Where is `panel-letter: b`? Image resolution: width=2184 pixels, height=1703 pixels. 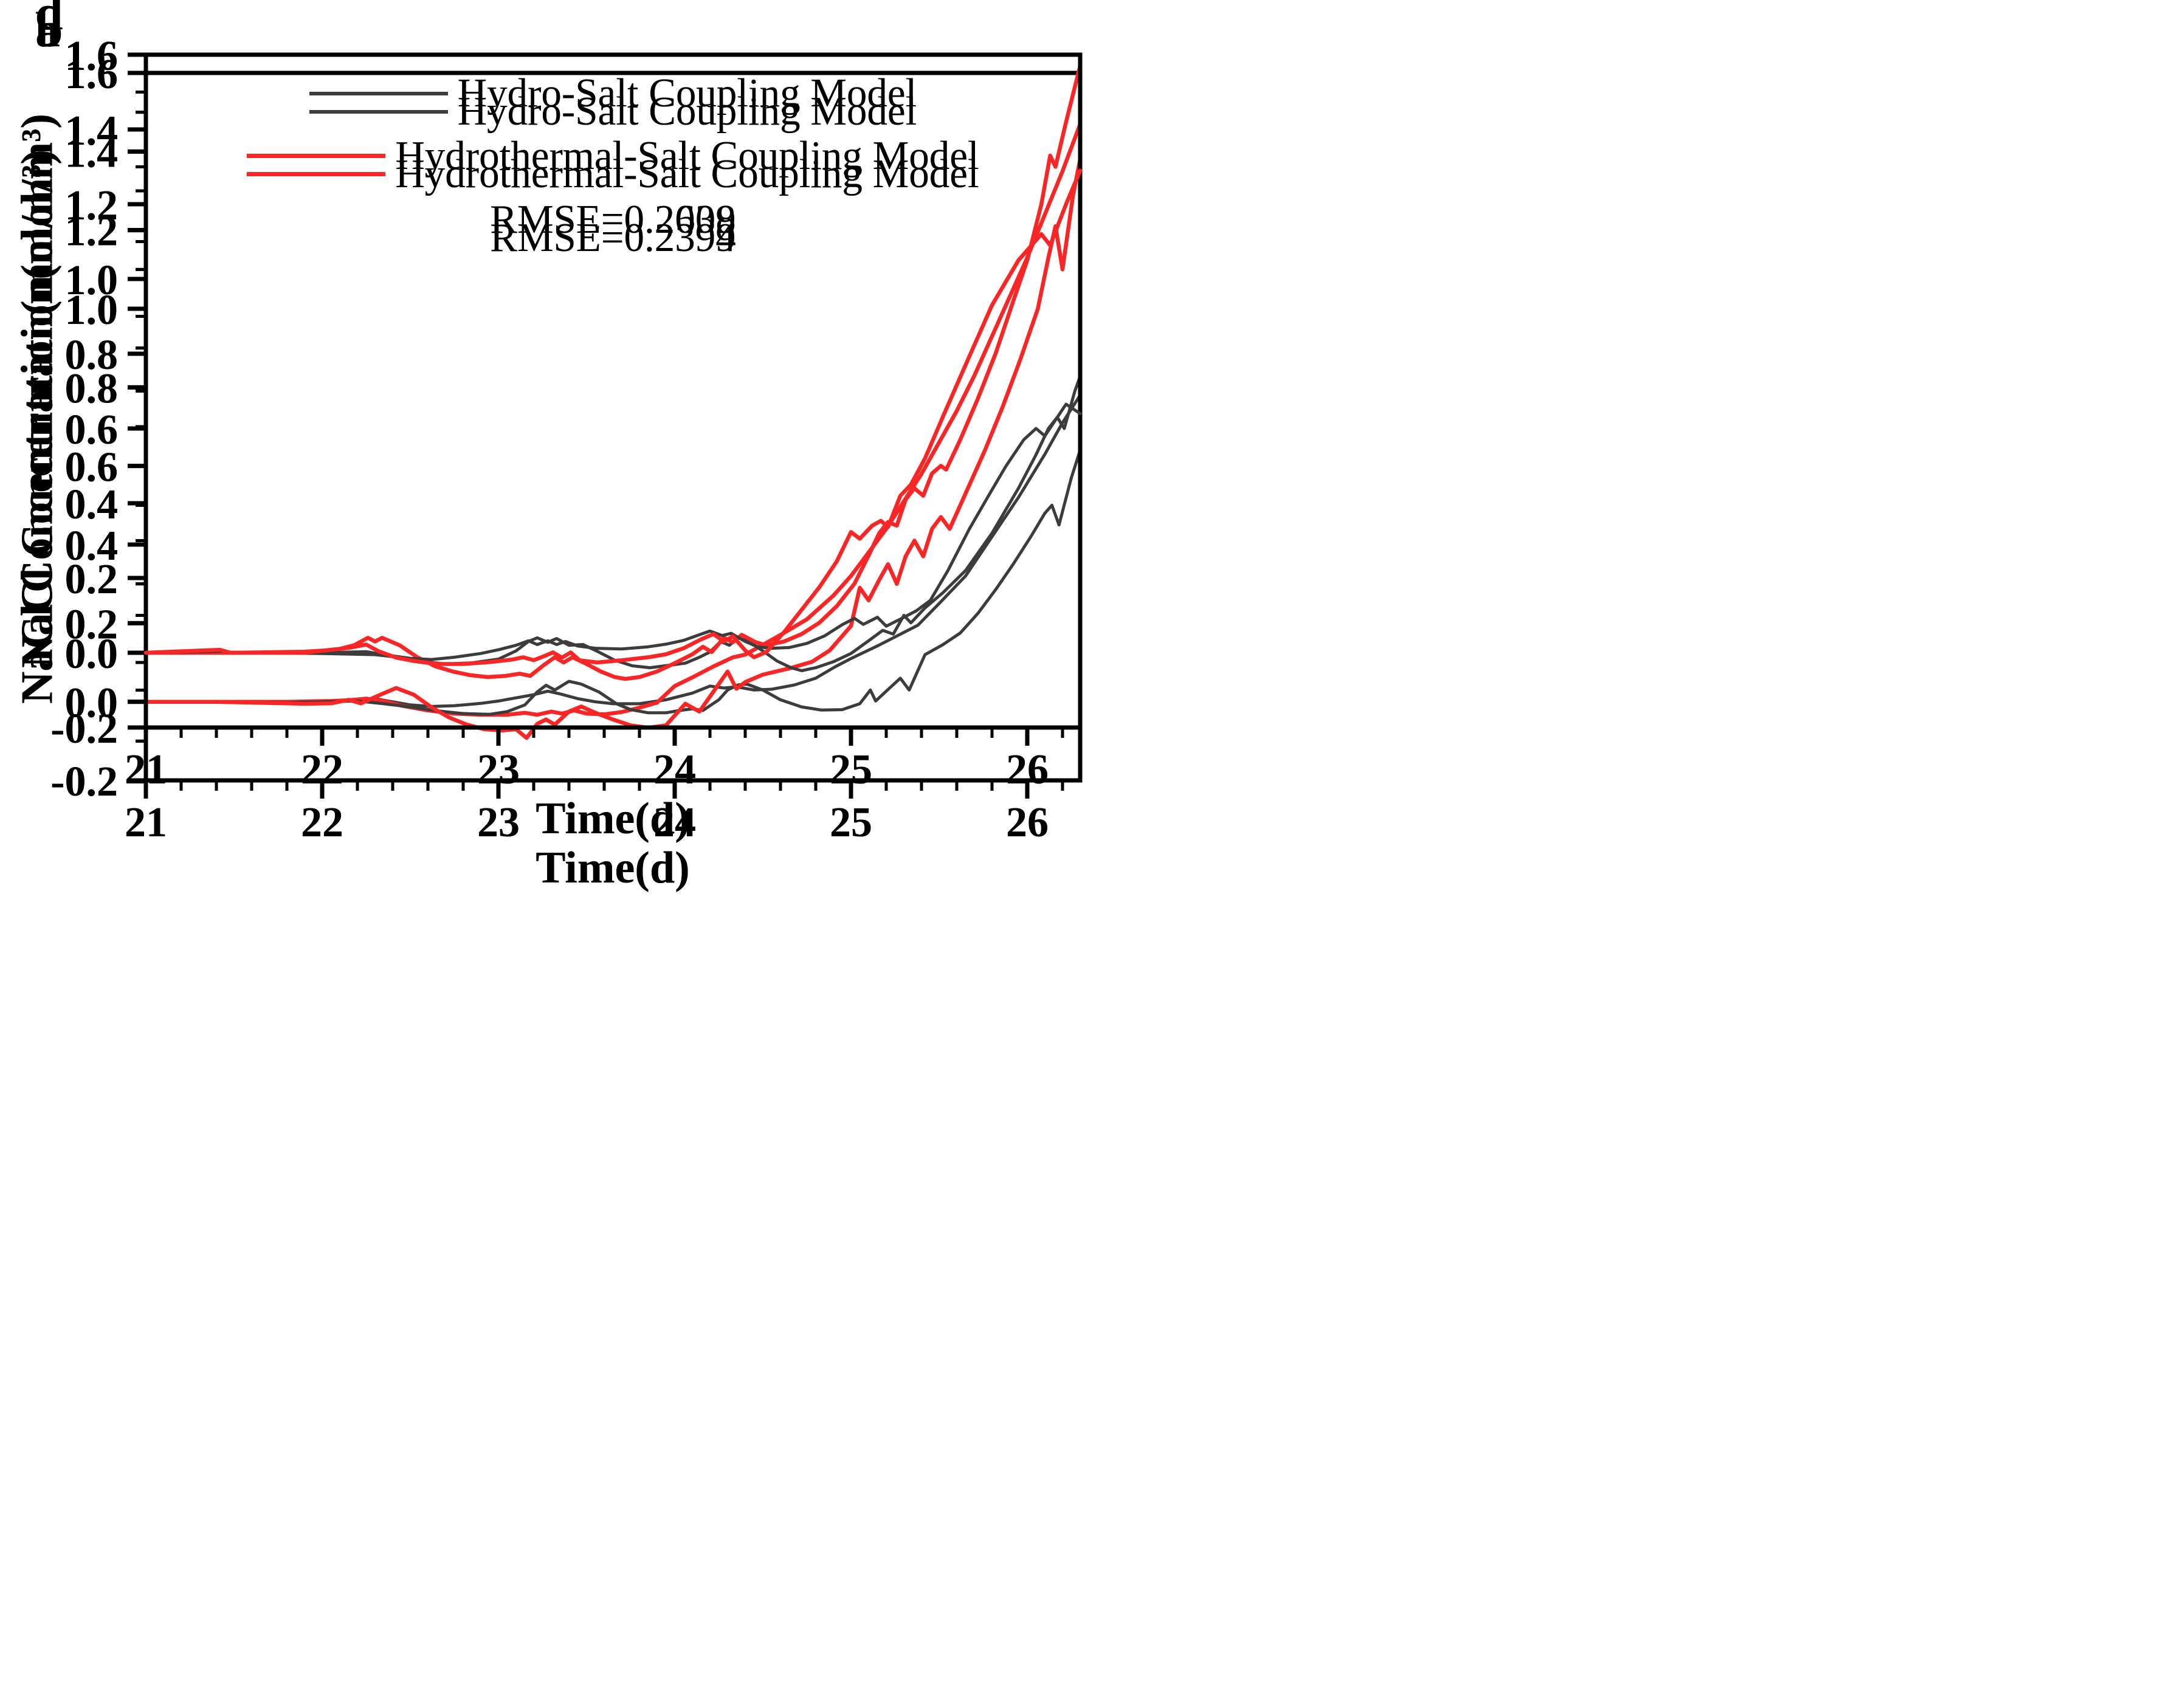 panel-letter: b is located at coordinates (49, 29).